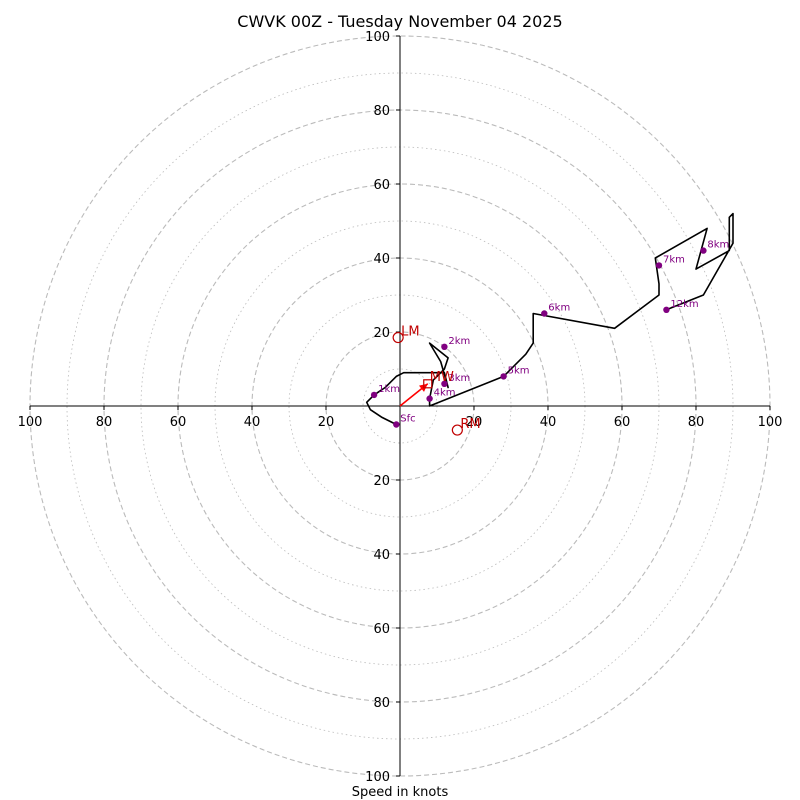 The height and width of the screenshot is (800, 800). Describe the element at coordinates (381, 703) in the screenshot. I see `tick-label-bottom-80: 80` at that location.